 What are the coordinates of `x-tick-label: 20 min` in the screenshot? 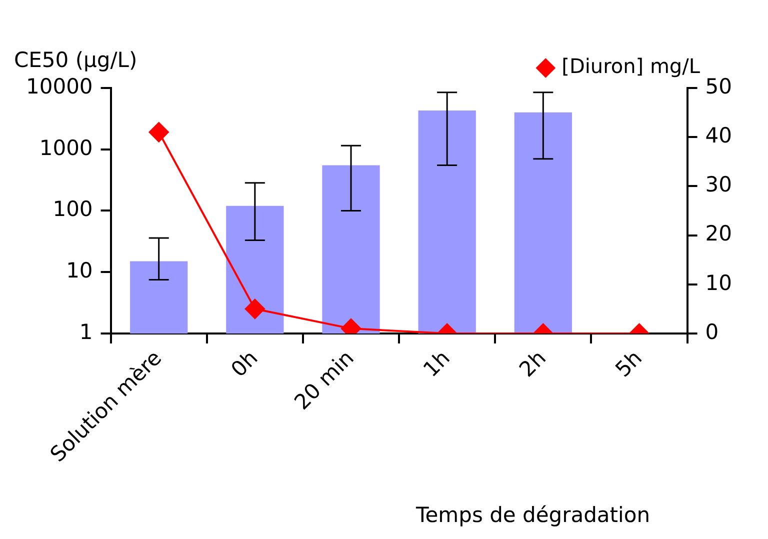 It's located at (324, 380).